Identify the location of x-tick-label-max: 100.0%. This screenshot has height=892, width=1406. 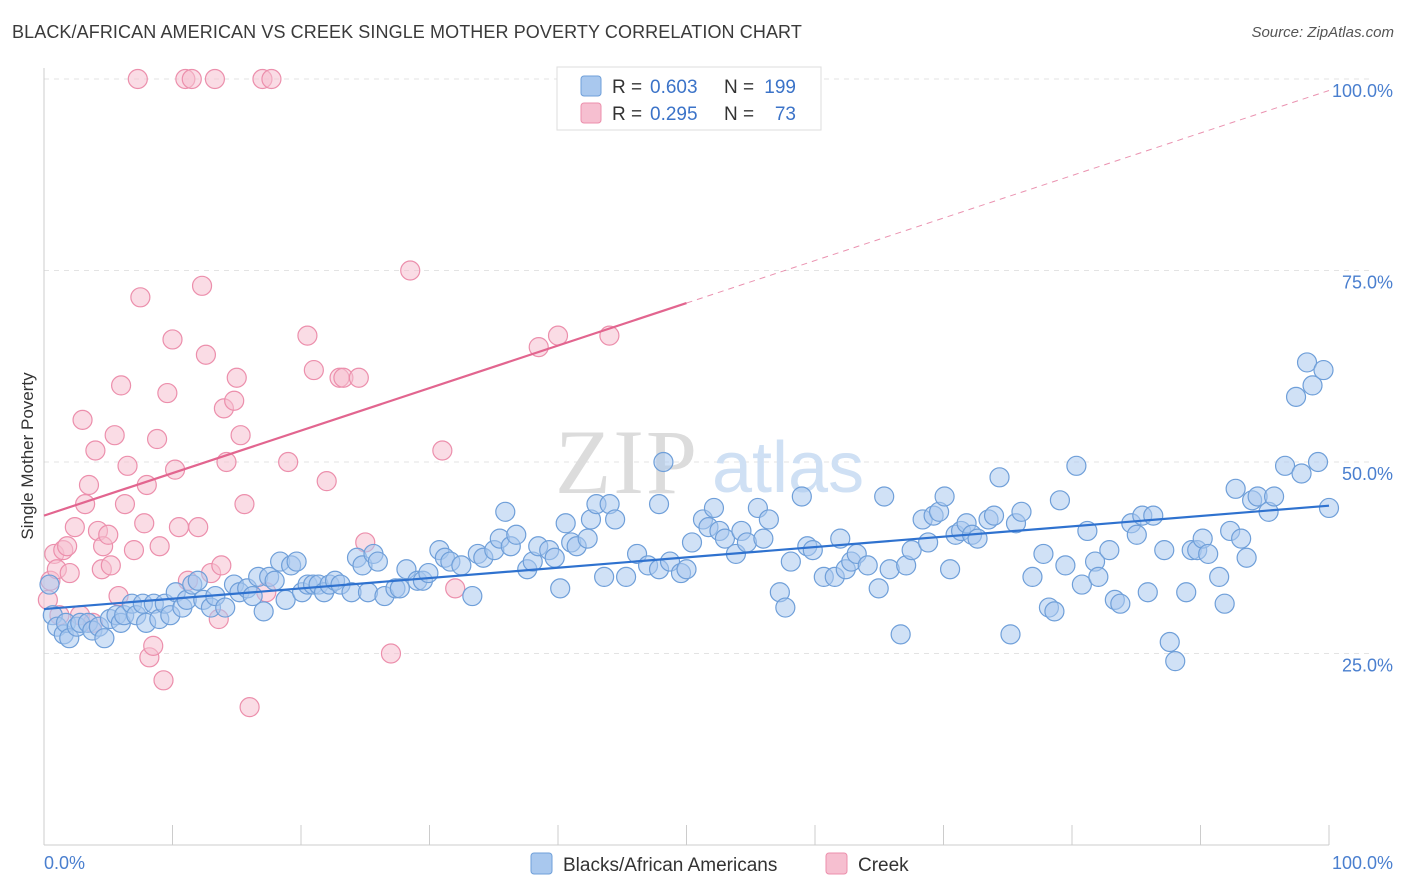
(1362, 863).